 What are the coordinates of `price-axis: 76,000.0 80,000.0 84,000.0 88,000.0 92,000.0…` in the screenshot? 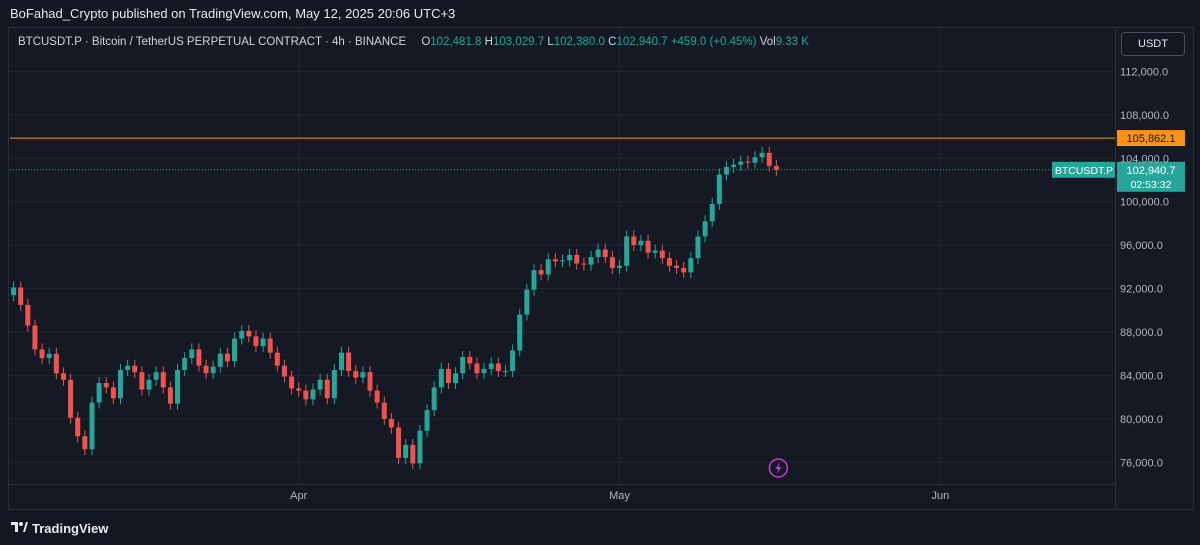 It's located at (1144, 267).